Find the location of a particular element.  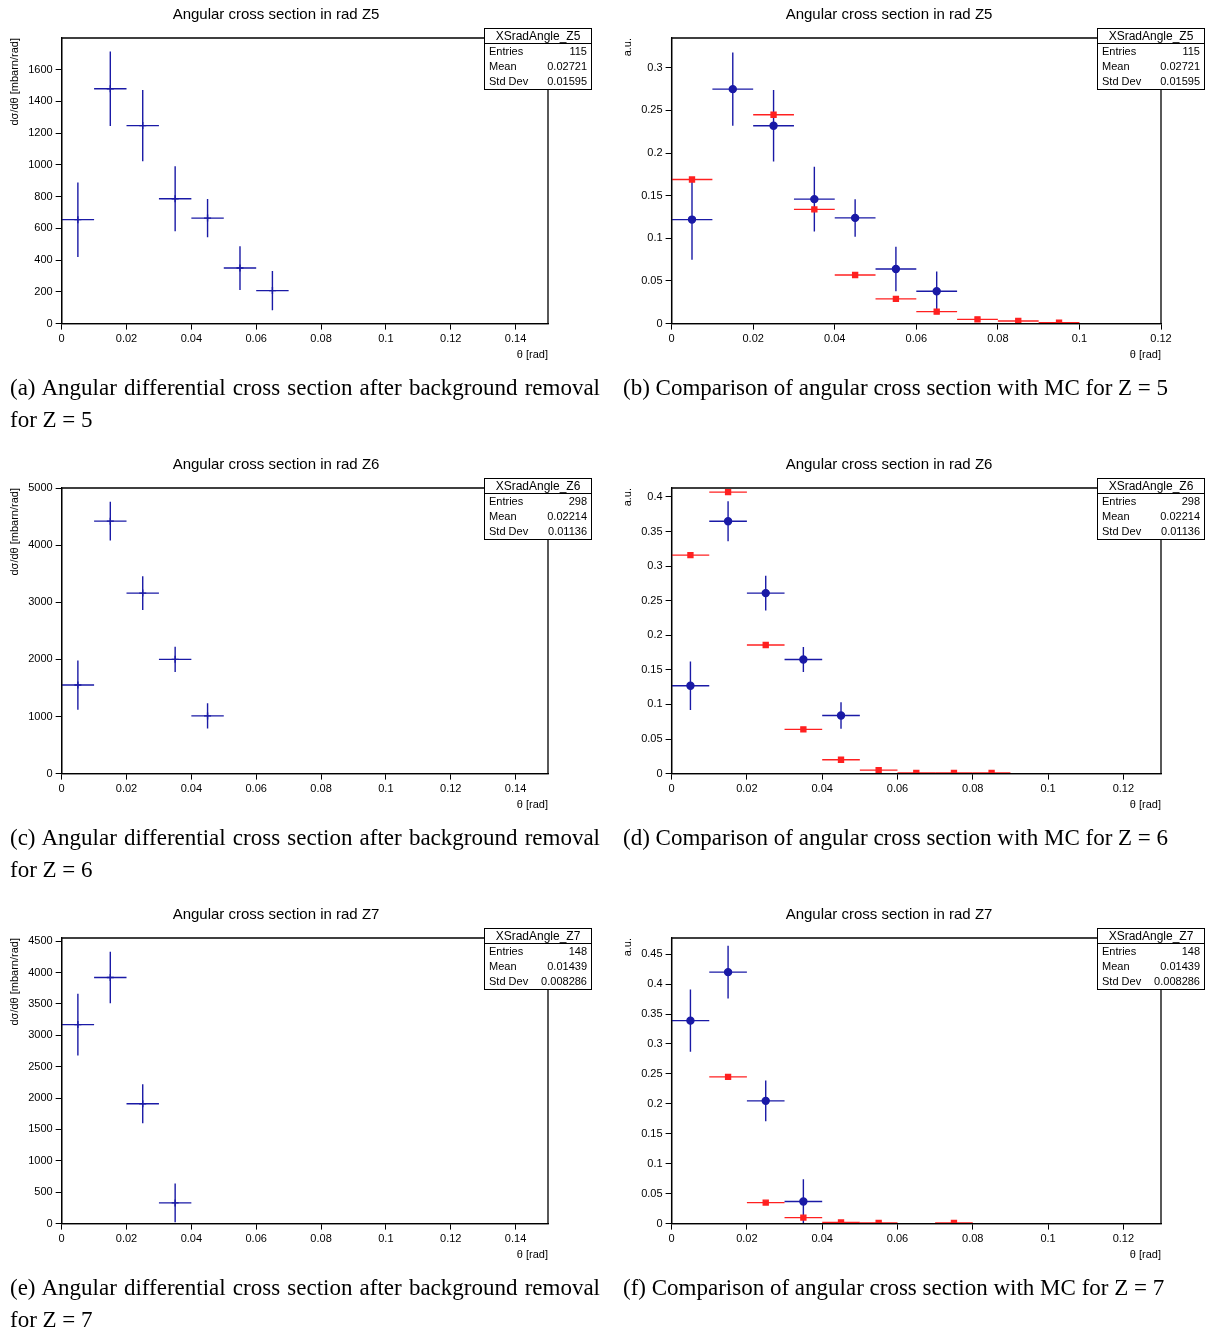

text: Entries 148 is located at coordinates (1151, 951).